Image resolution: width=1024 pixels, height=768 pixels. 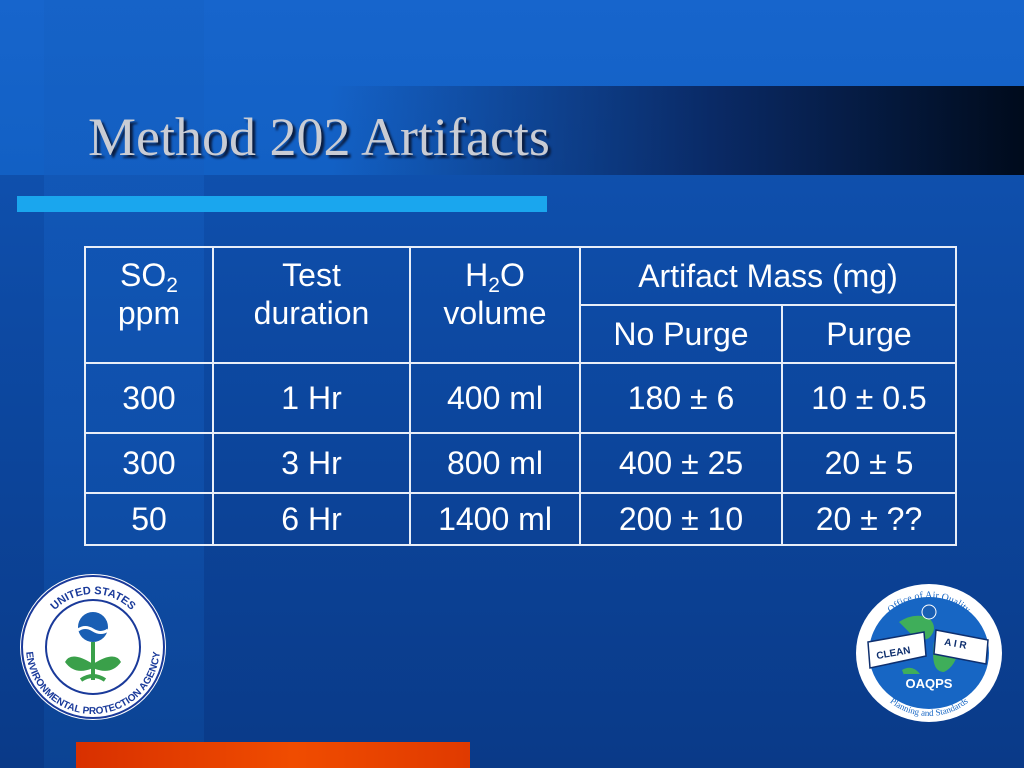 What do you see at coordinates (869, 398) in the screenshot?
I see `cell-purge: 10 ± 0.5` at bounding box center [869, 398].